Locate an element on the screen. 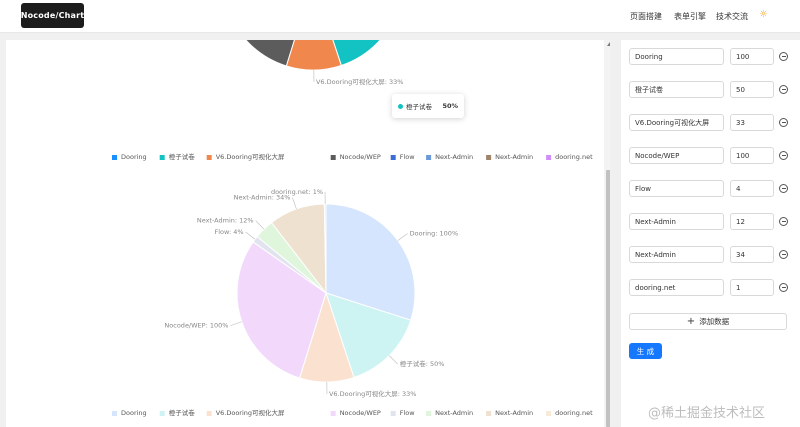  pie2-slice-label: dooring.net: 1% is located at coordinates (297, 192).